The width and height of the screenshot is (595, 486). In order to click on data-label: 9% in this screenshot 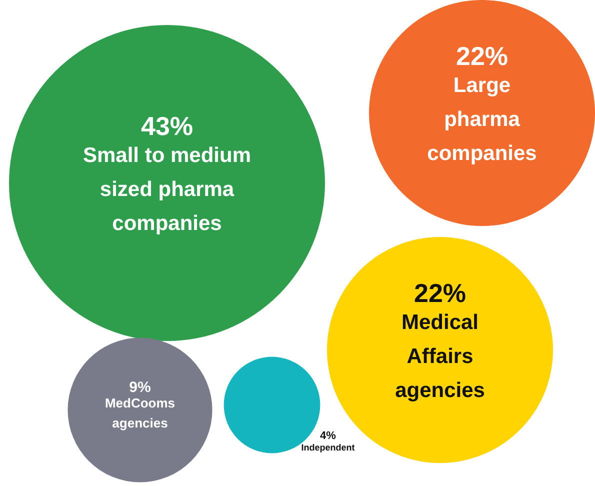, I will do `click(140, 387)`.